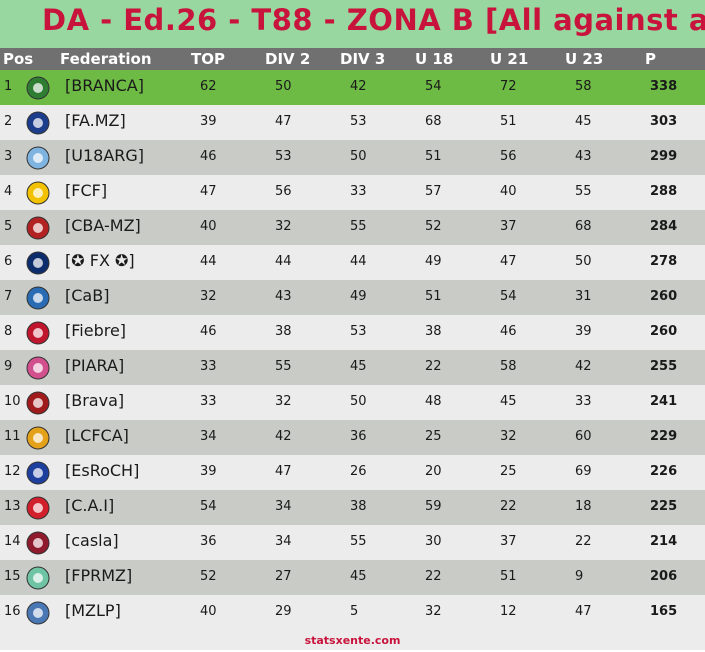 The height and width of the screenshot is (652, 705). I want to click on score-u18: 22, so click(433, 576).